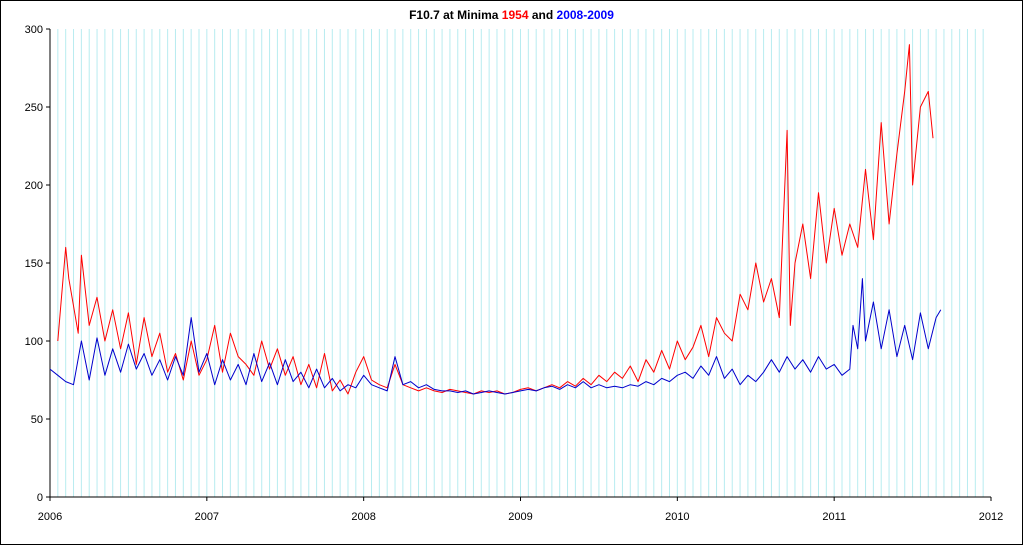 The width and height of the screenshot is (1023, 545). I want to click on y-tick-label: 300, so click(34, 30).